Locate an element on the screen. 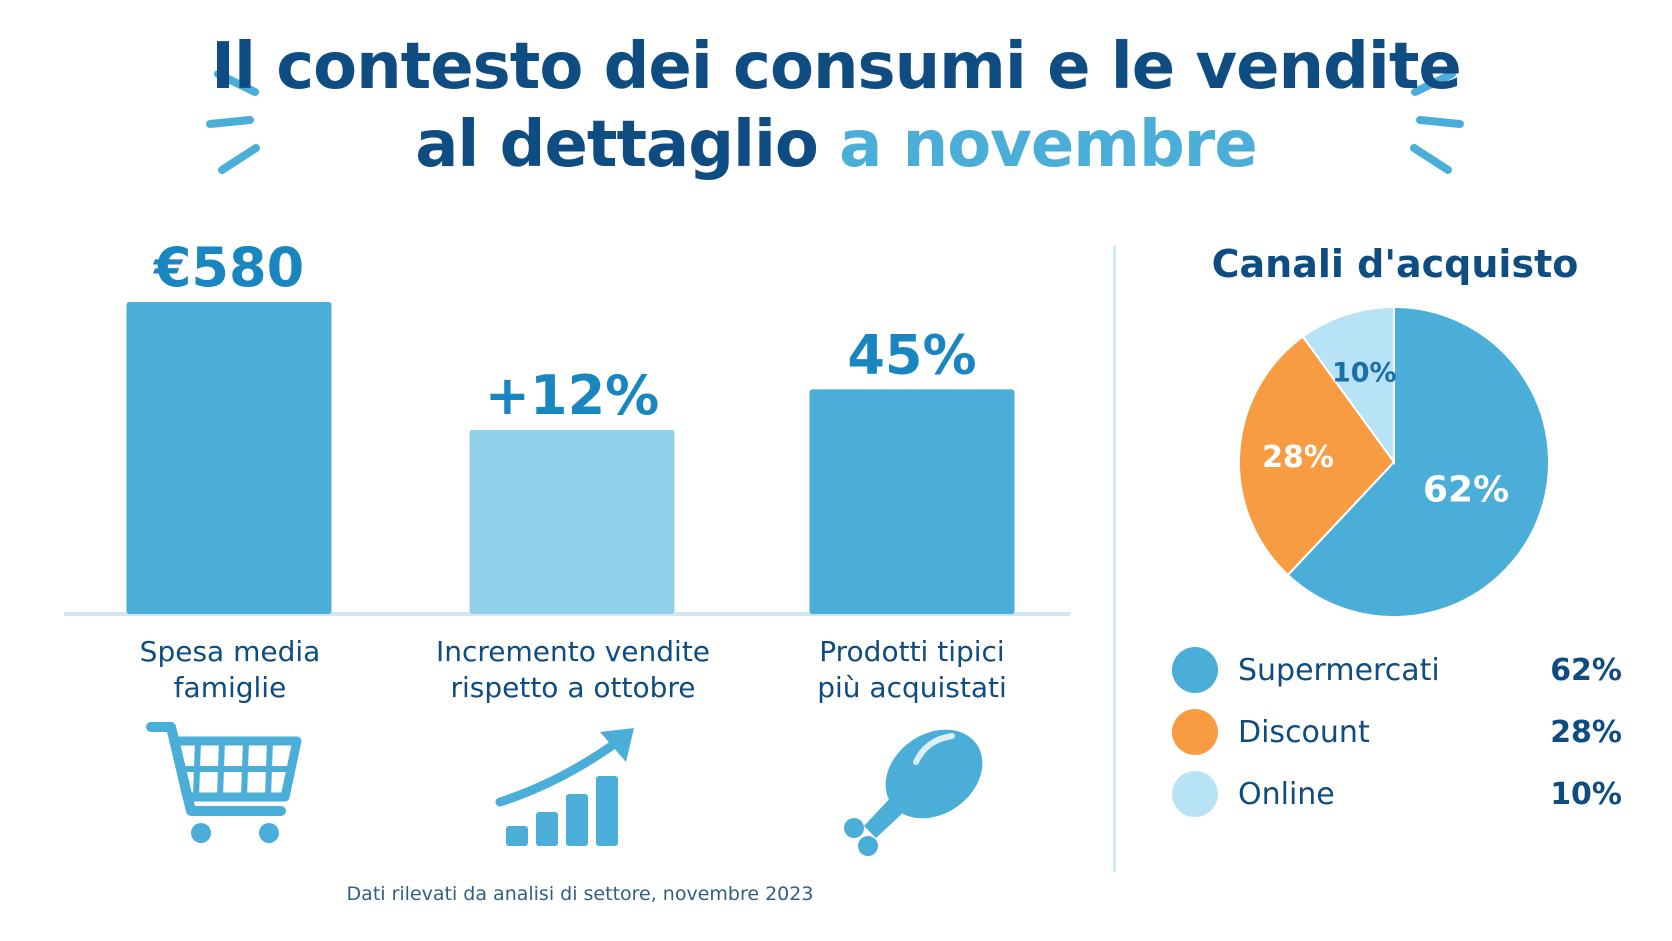  category-label-line: Spesa media is located at coordinates (230, 651).